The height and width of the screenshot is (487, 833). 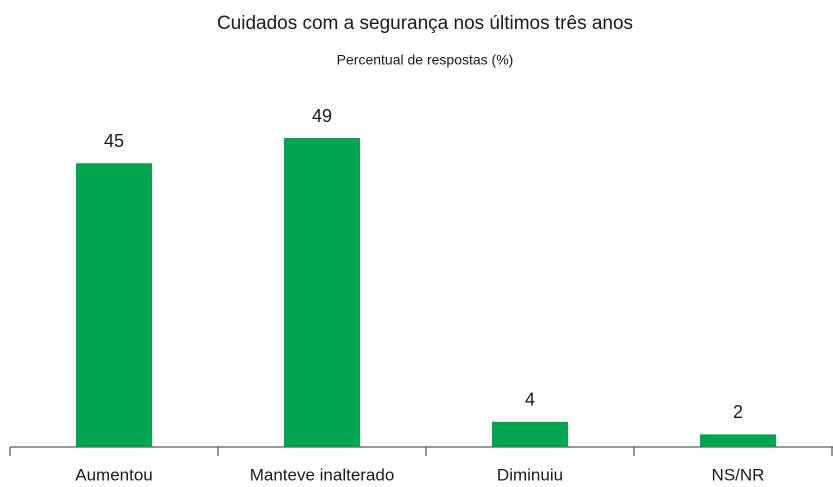 What do you see at coordinates (530, 400) in the screenshot?
I see `data-label: 4` at bounding box center [530, 400].